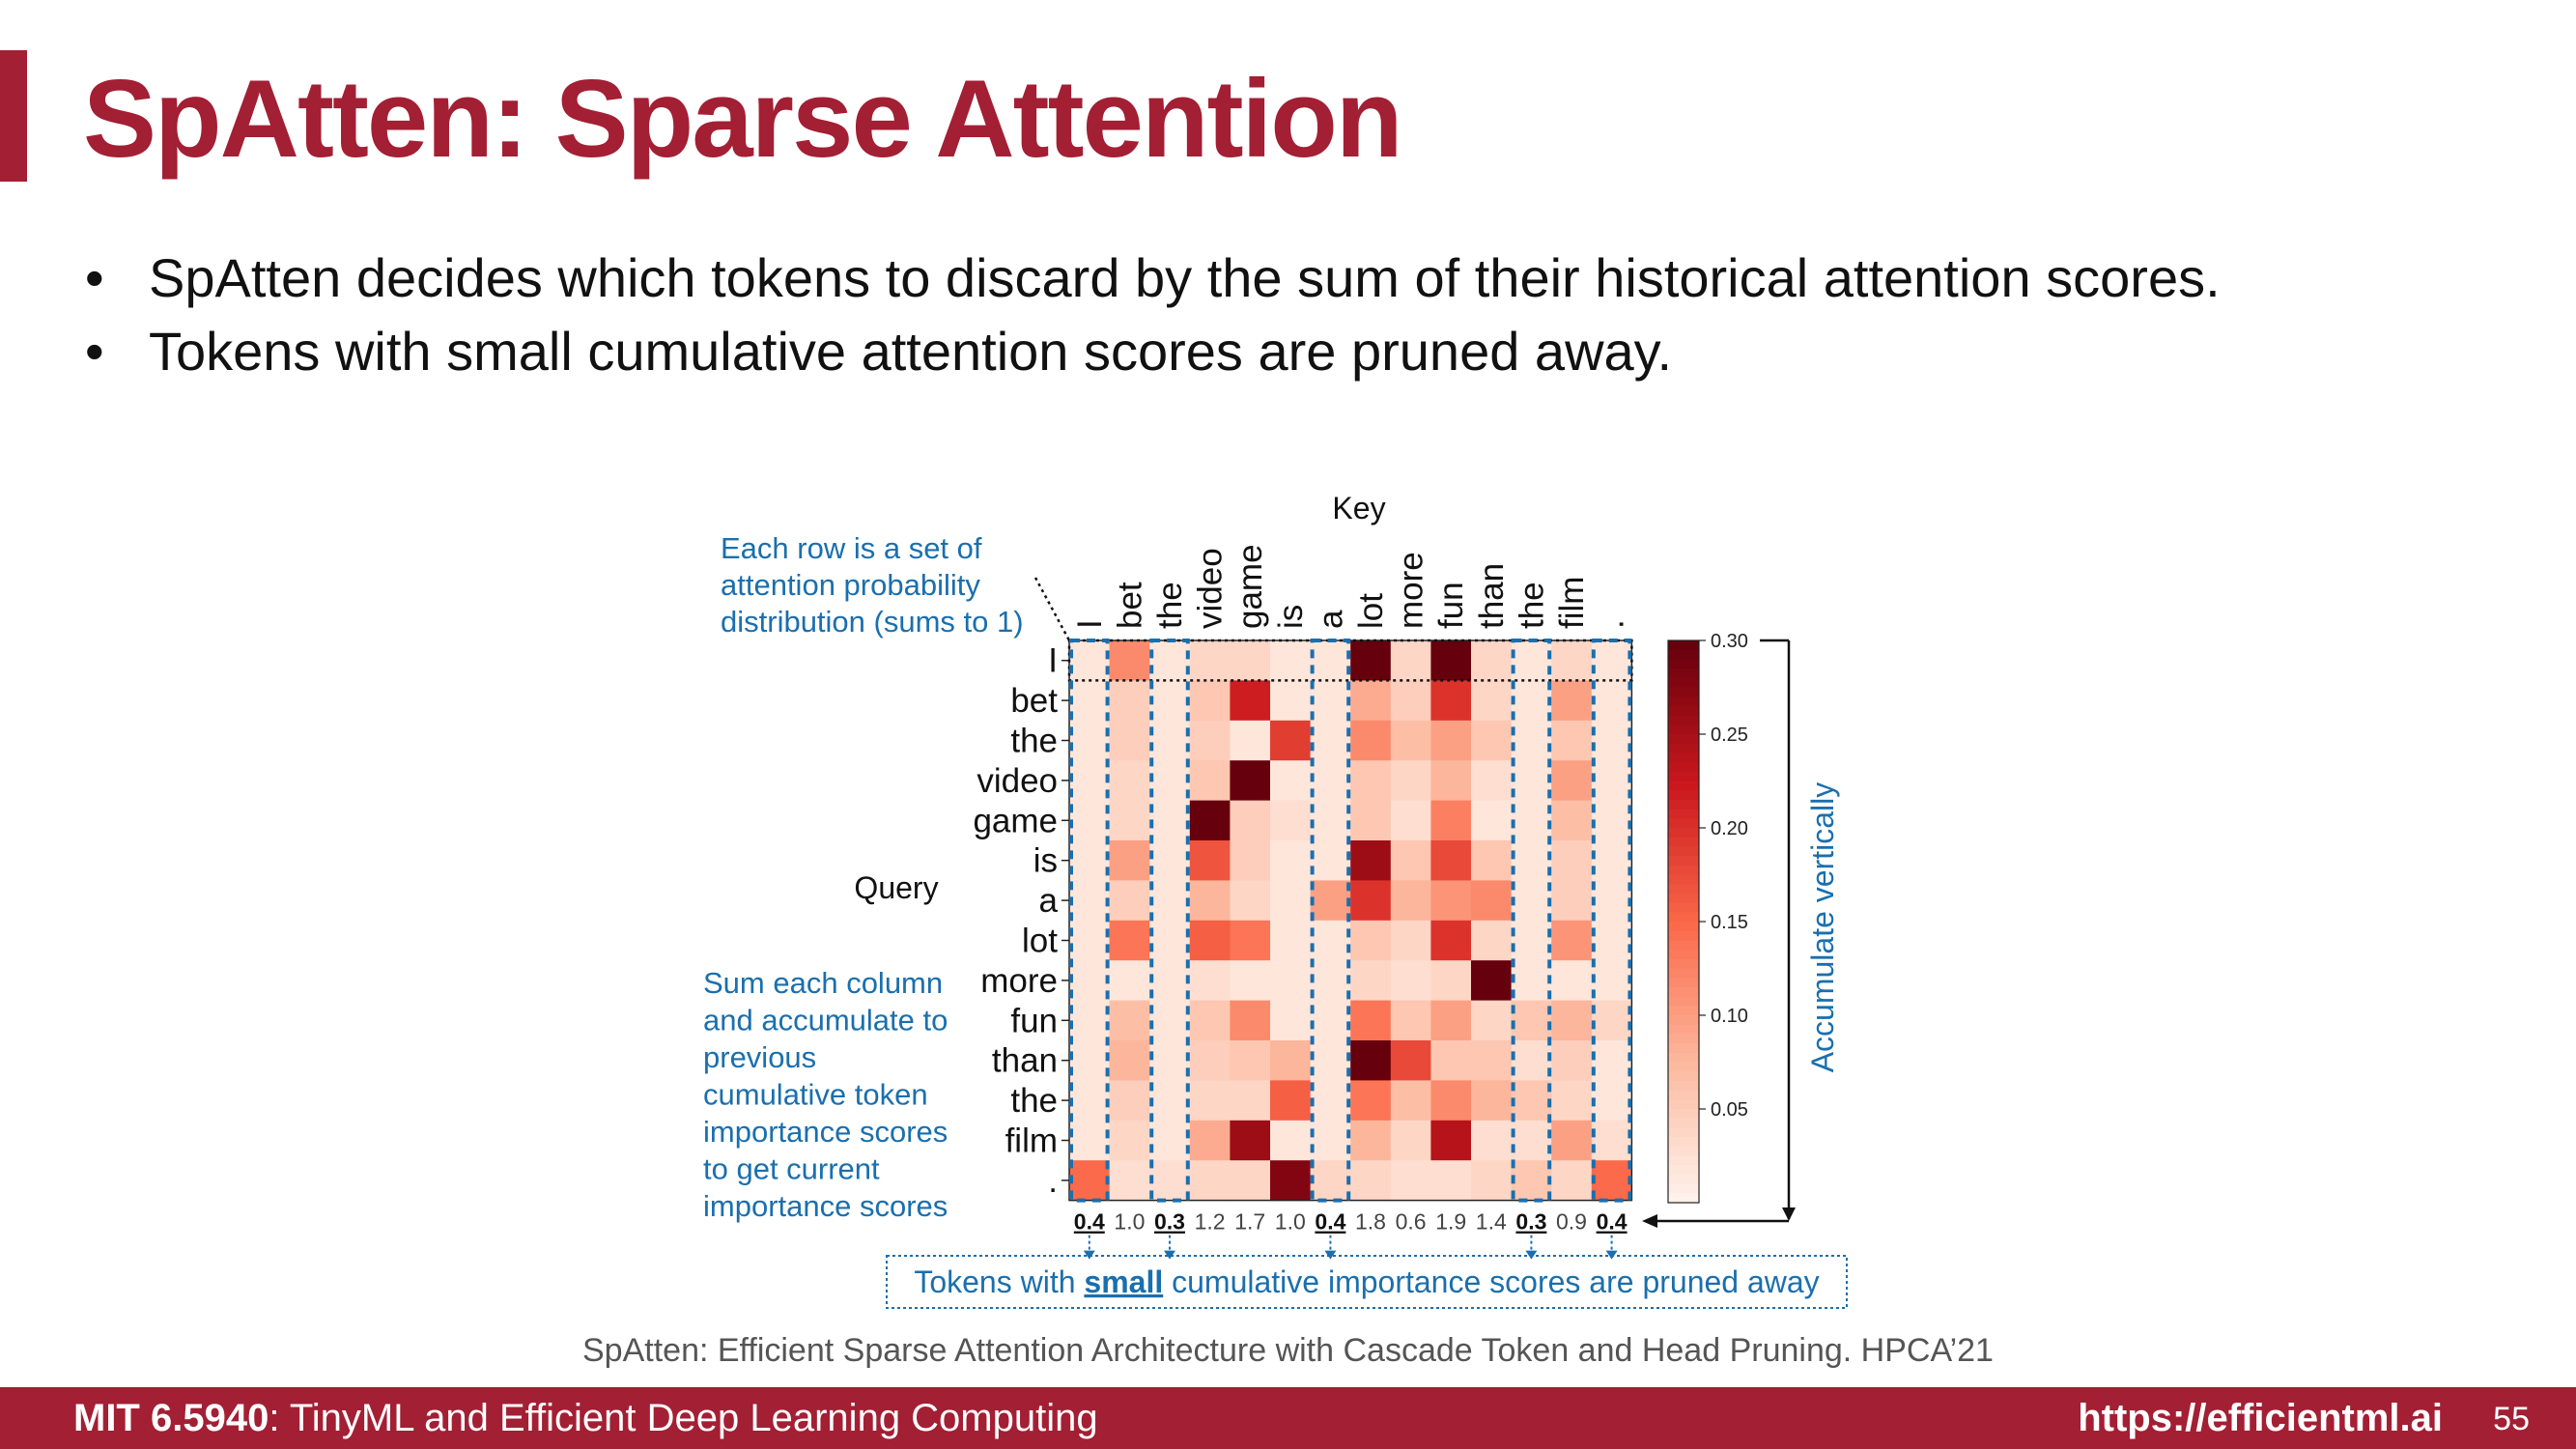  Describe the element at coordinates (1034, 1101) in the screenshot. I see `query-tick-label: the` at that location.